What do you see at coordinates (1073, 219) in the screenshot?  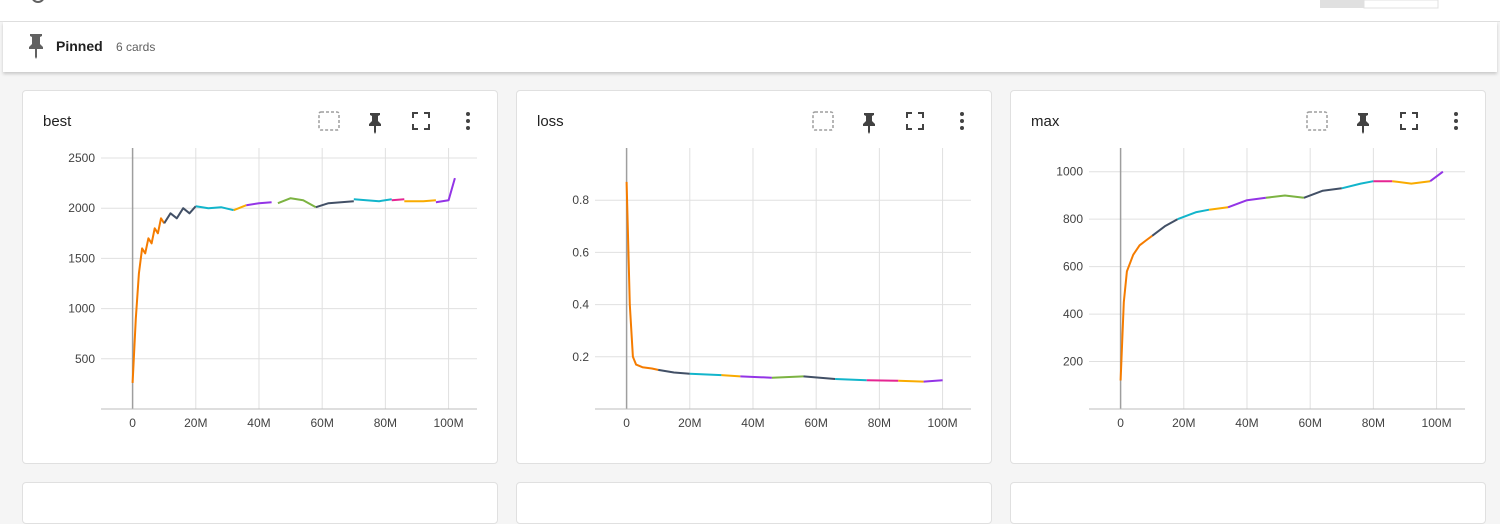 I see `y-tick-label: 800` at bounding box center [1073, 219].